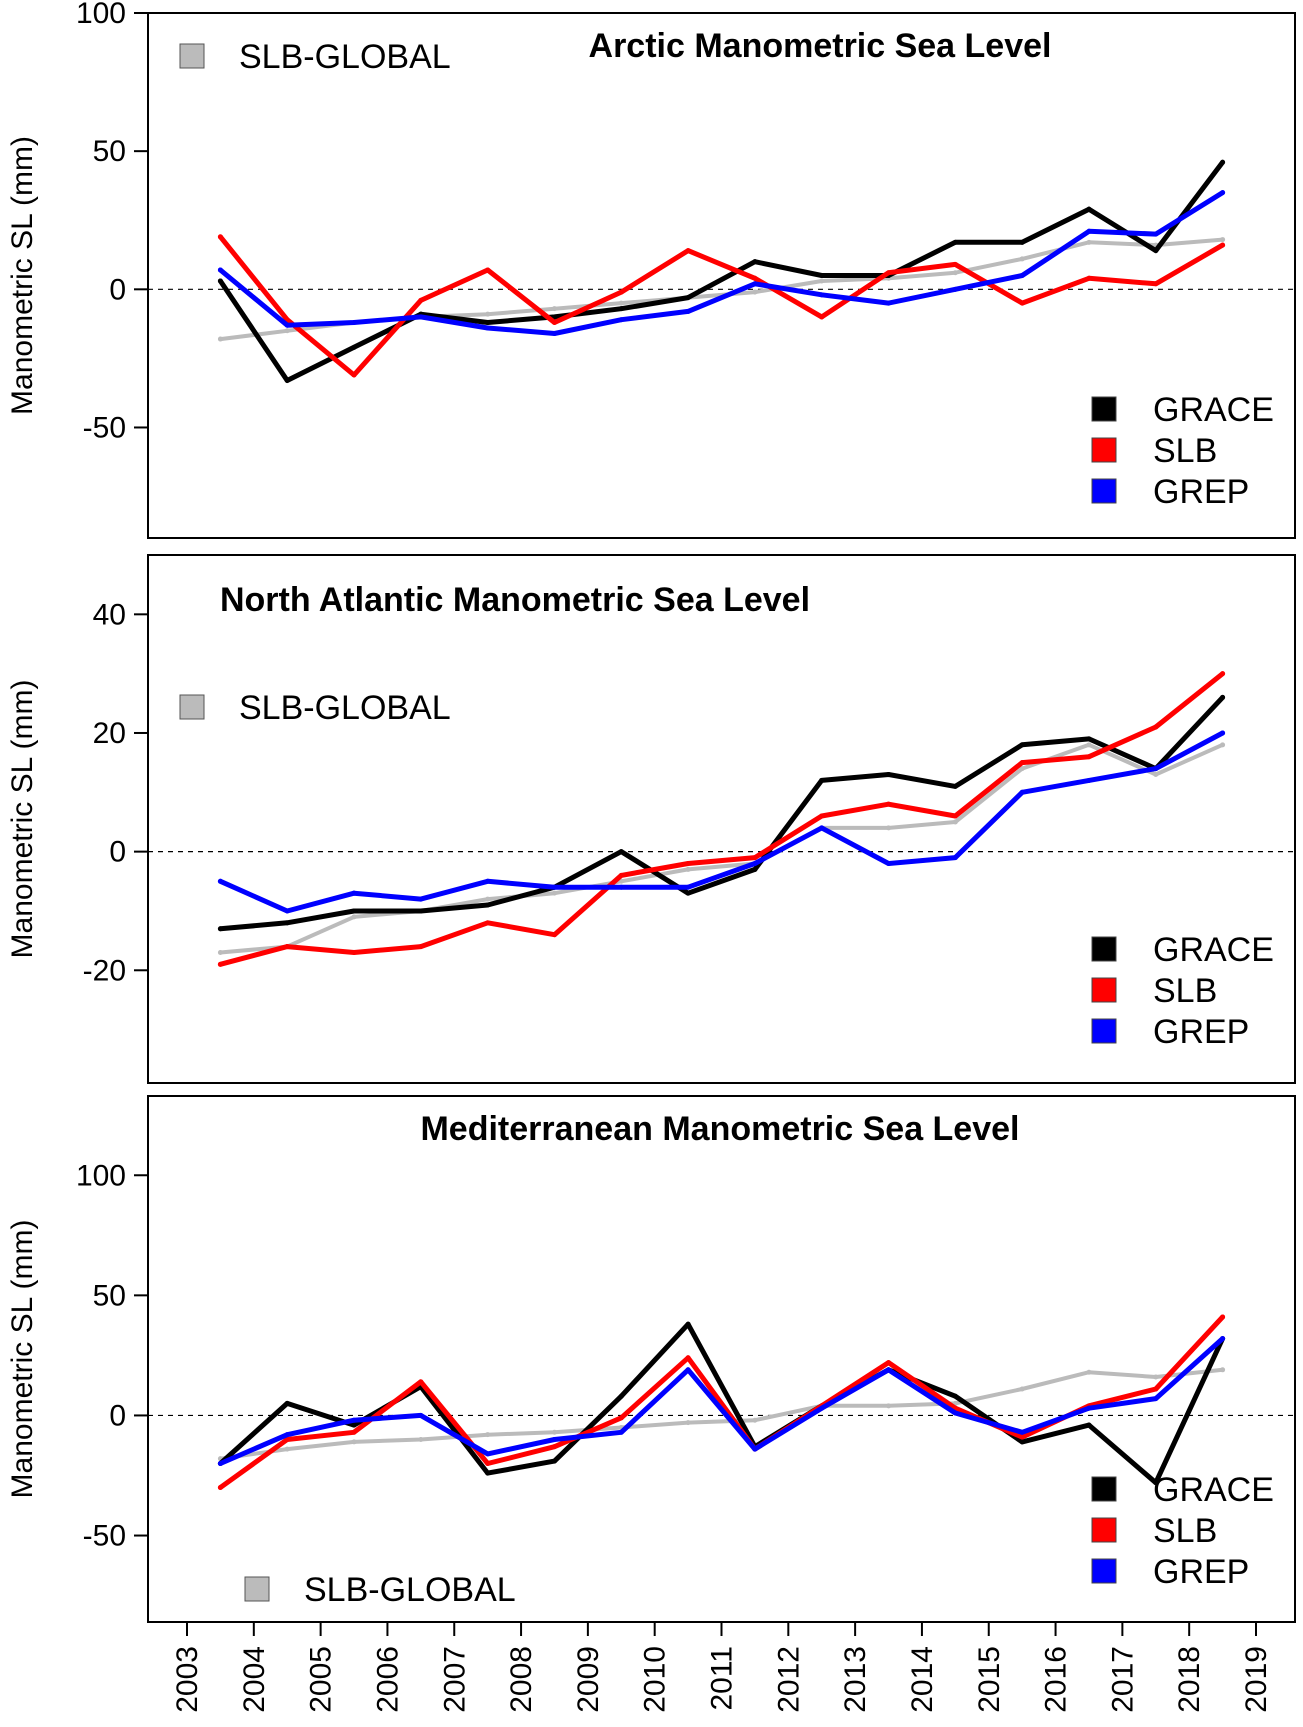 This screenshot has height=1727, width=1303. I want to click on legend-label-grep: GREP, so click(1201, 1572).